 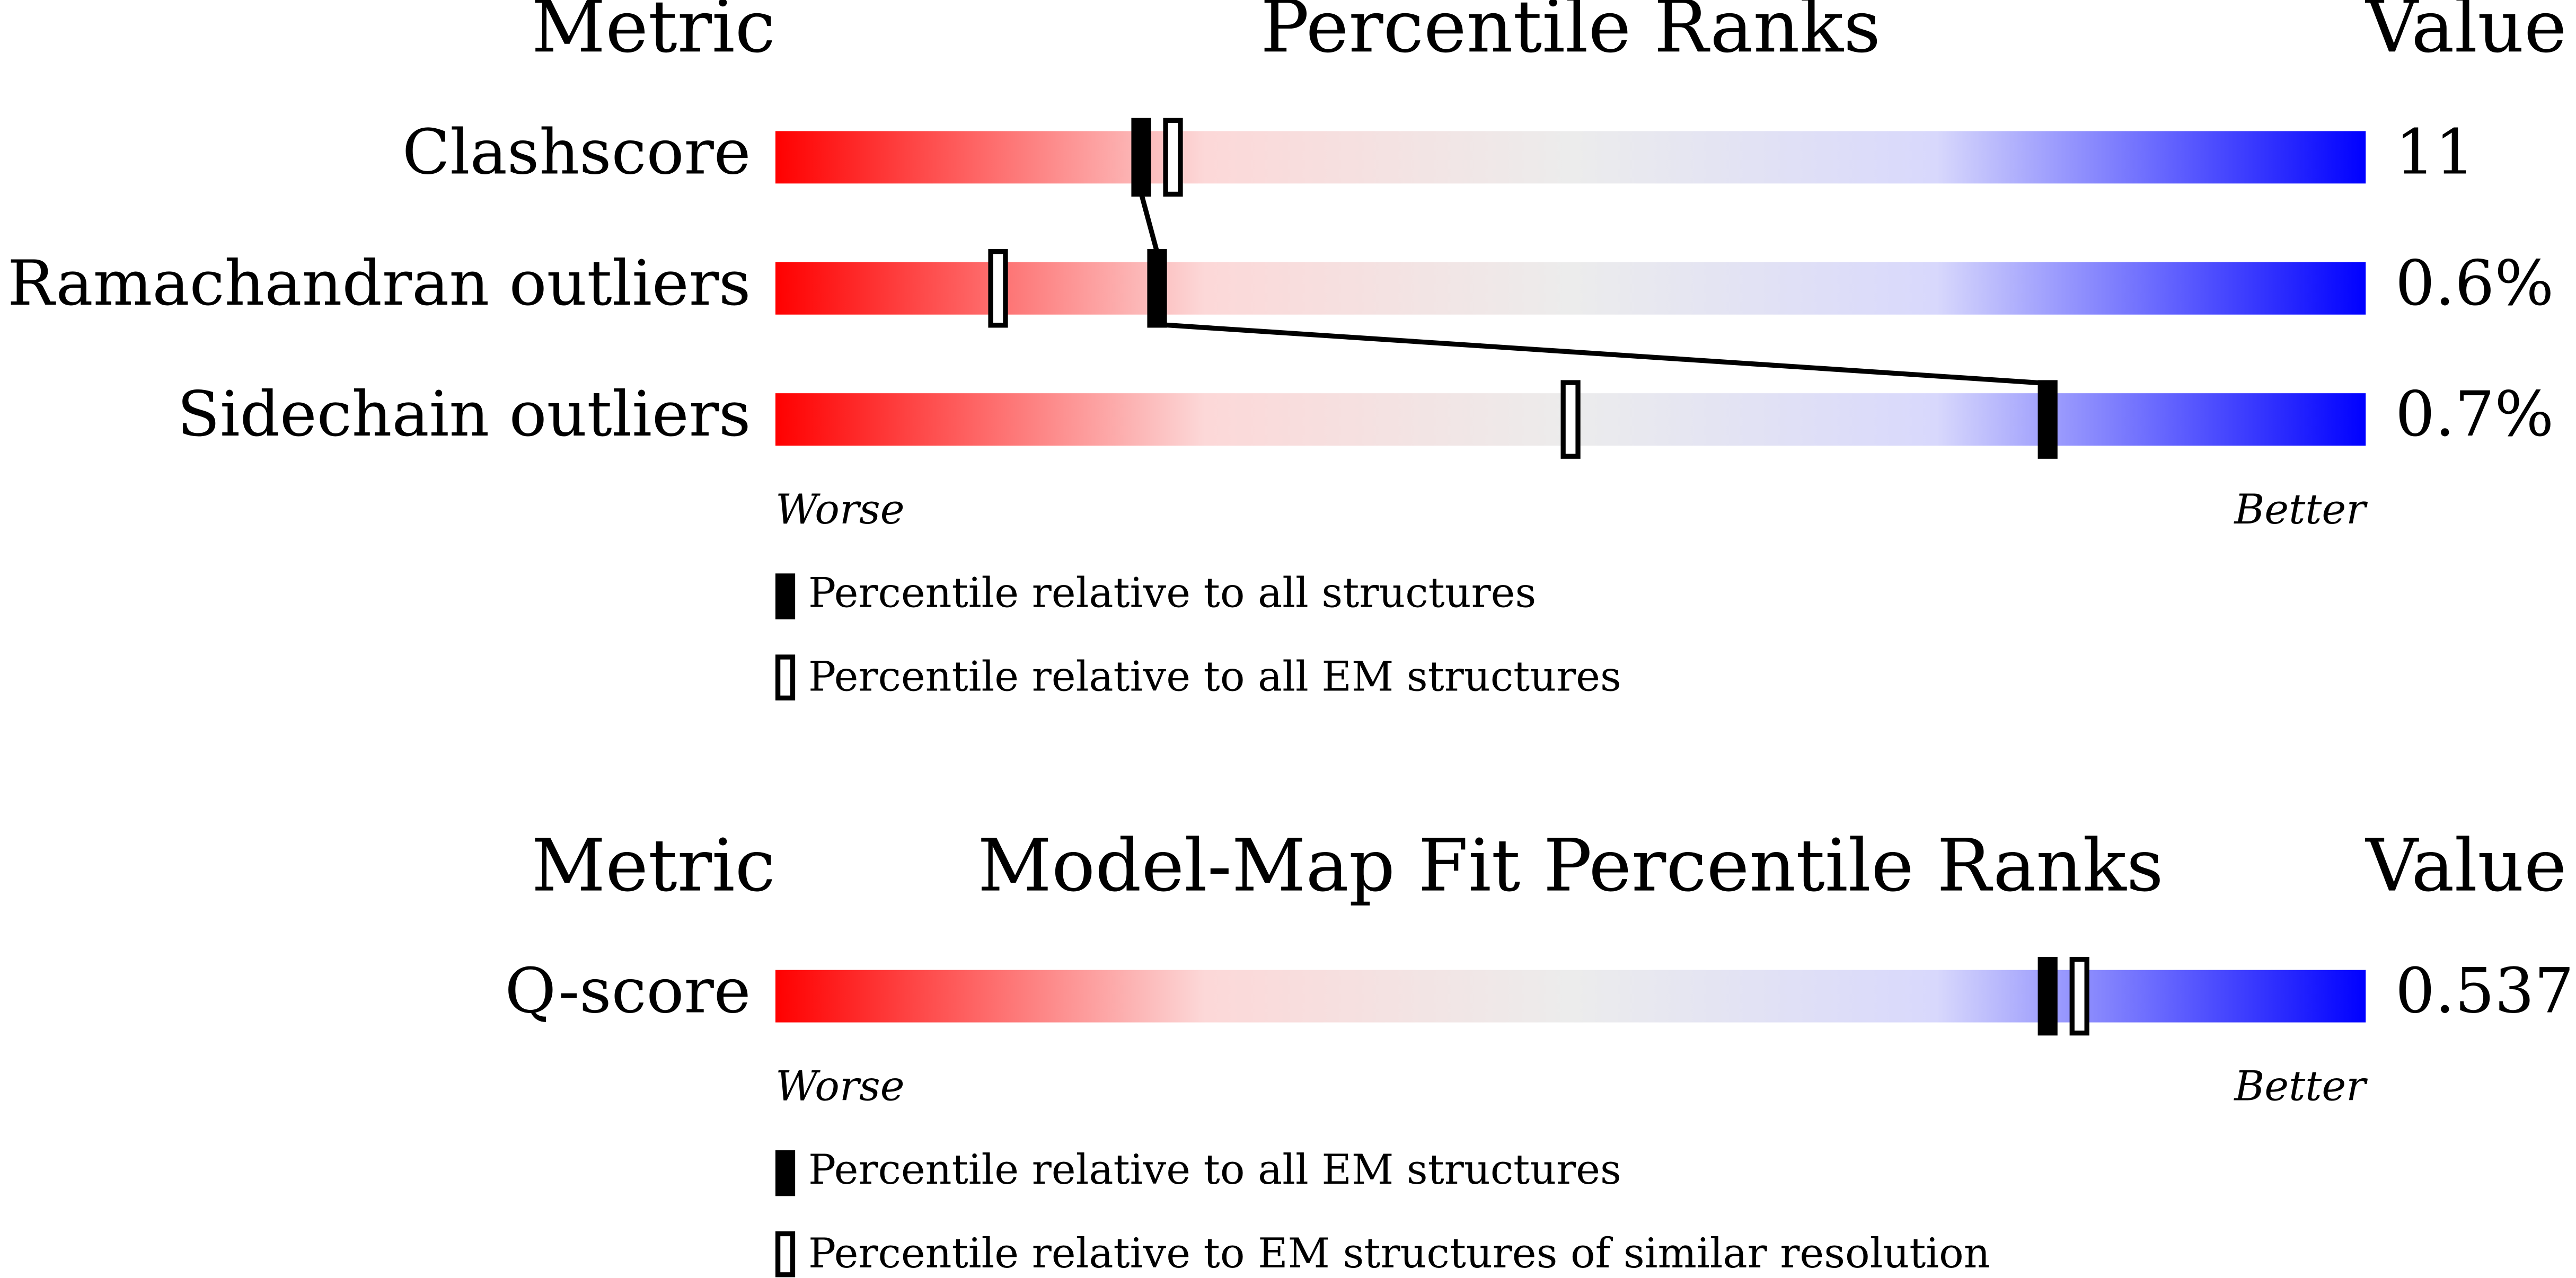 What do you see at coordinates (628, 991) in the screenshot?
I see `metric-label: Q-score` at bounding box center [628, 991].